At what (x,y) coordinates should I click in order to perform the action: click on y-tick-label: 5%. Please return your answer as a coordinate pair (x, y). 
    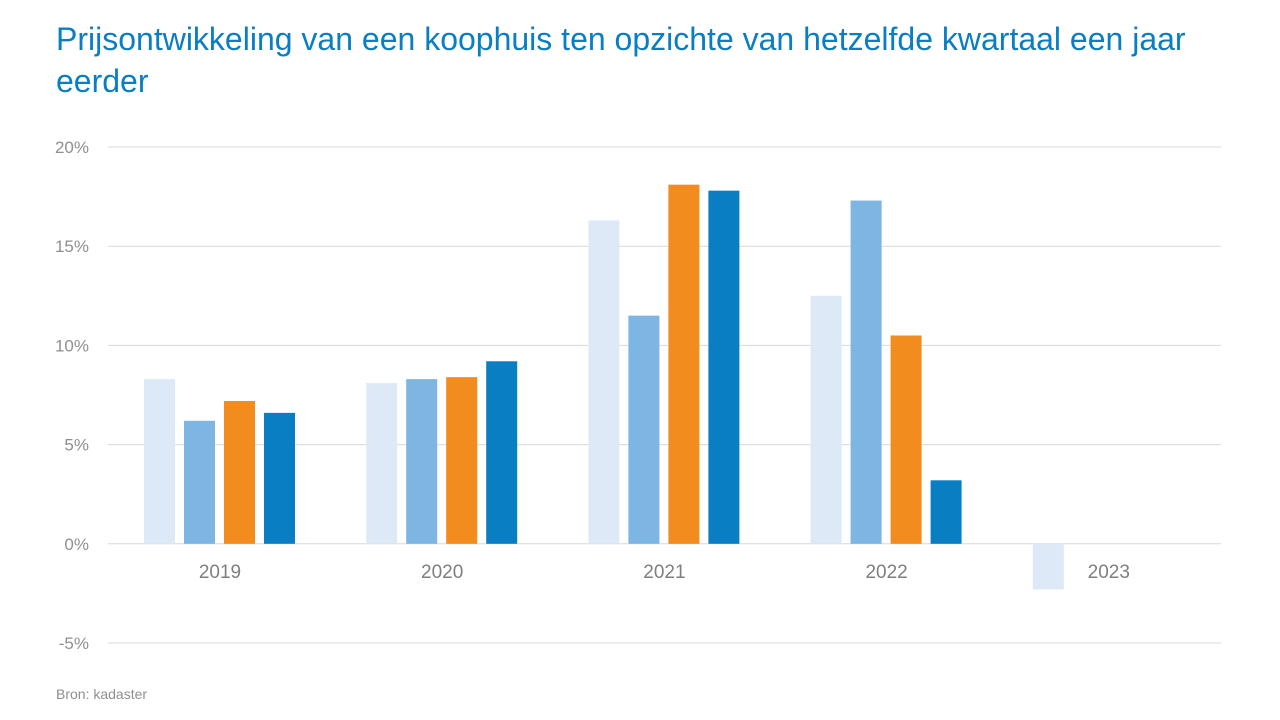
    Looking at the image, I should click on (76, 445).